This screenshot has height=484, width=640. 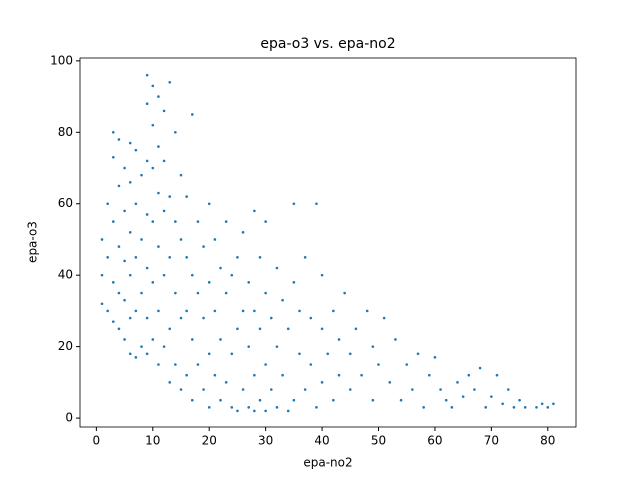 I want to click on x-tick-label: 10, so click(x=152, y=441).